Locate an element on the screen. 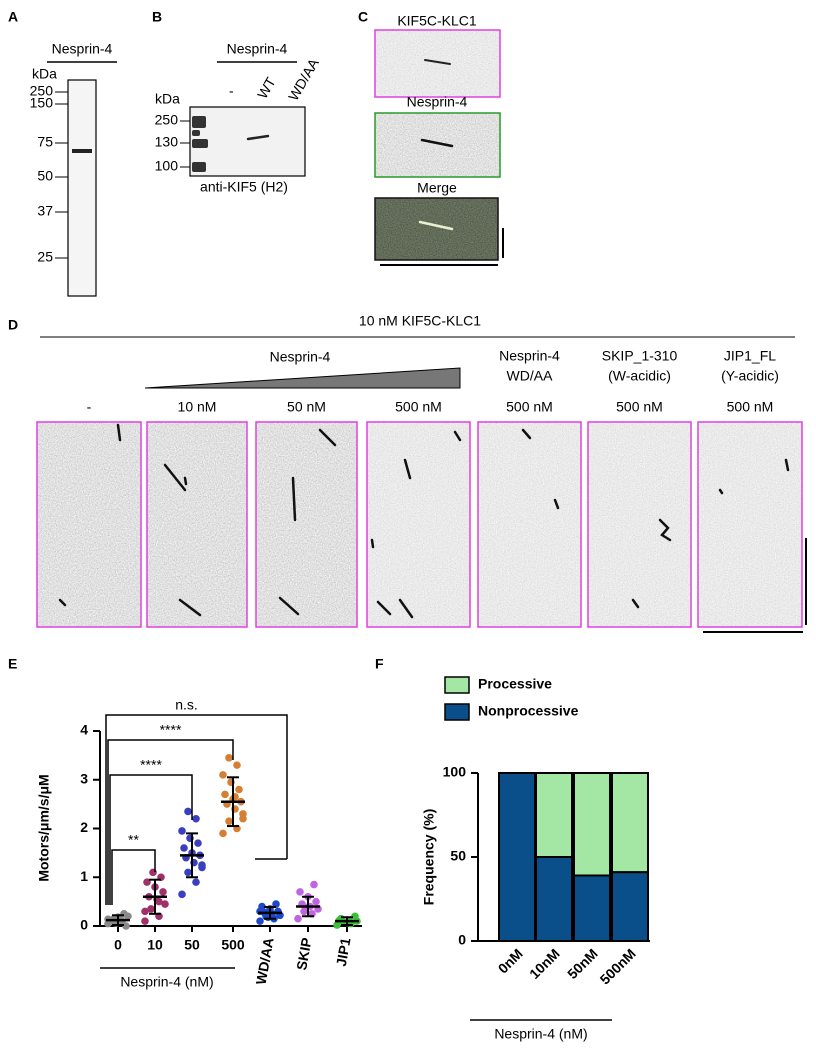 Image resolution: width=816 pixels, height=1050 pixels. label: kDa is located at coordinates (167, 99).